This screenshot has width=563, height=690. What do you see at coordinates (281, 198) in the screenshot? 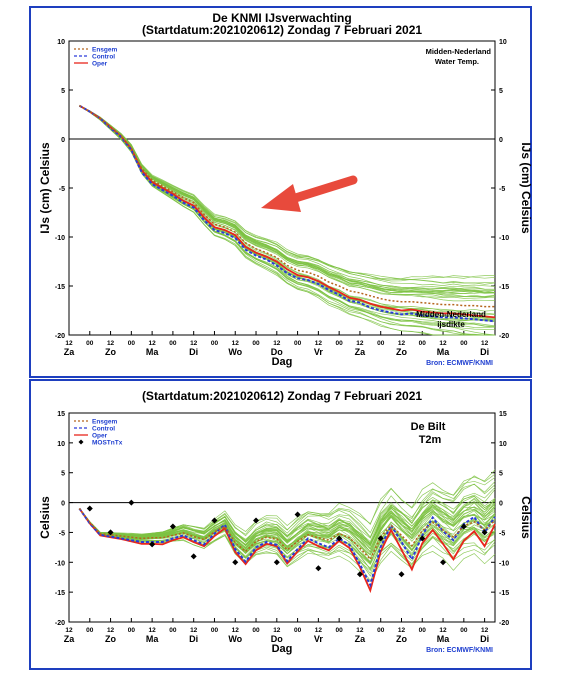
I see `callout-arrow-head` at bounding box center [281, 198].